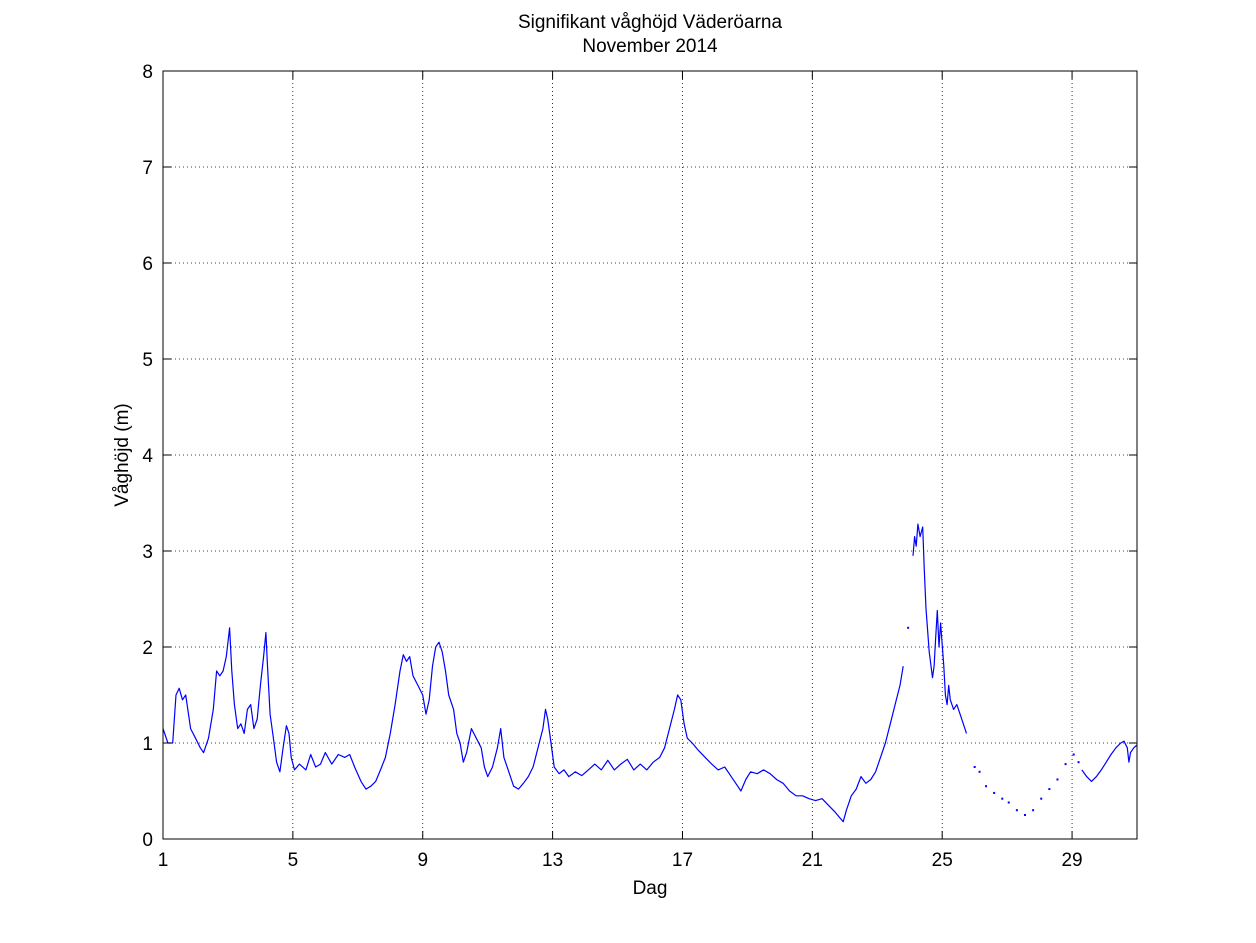 The width and height of the screenshot is (1256, 943). What do you see at coordinates (147, 840) in the screenshot?
I see `y-tick-label: 0` at bounding box center [147, 840].